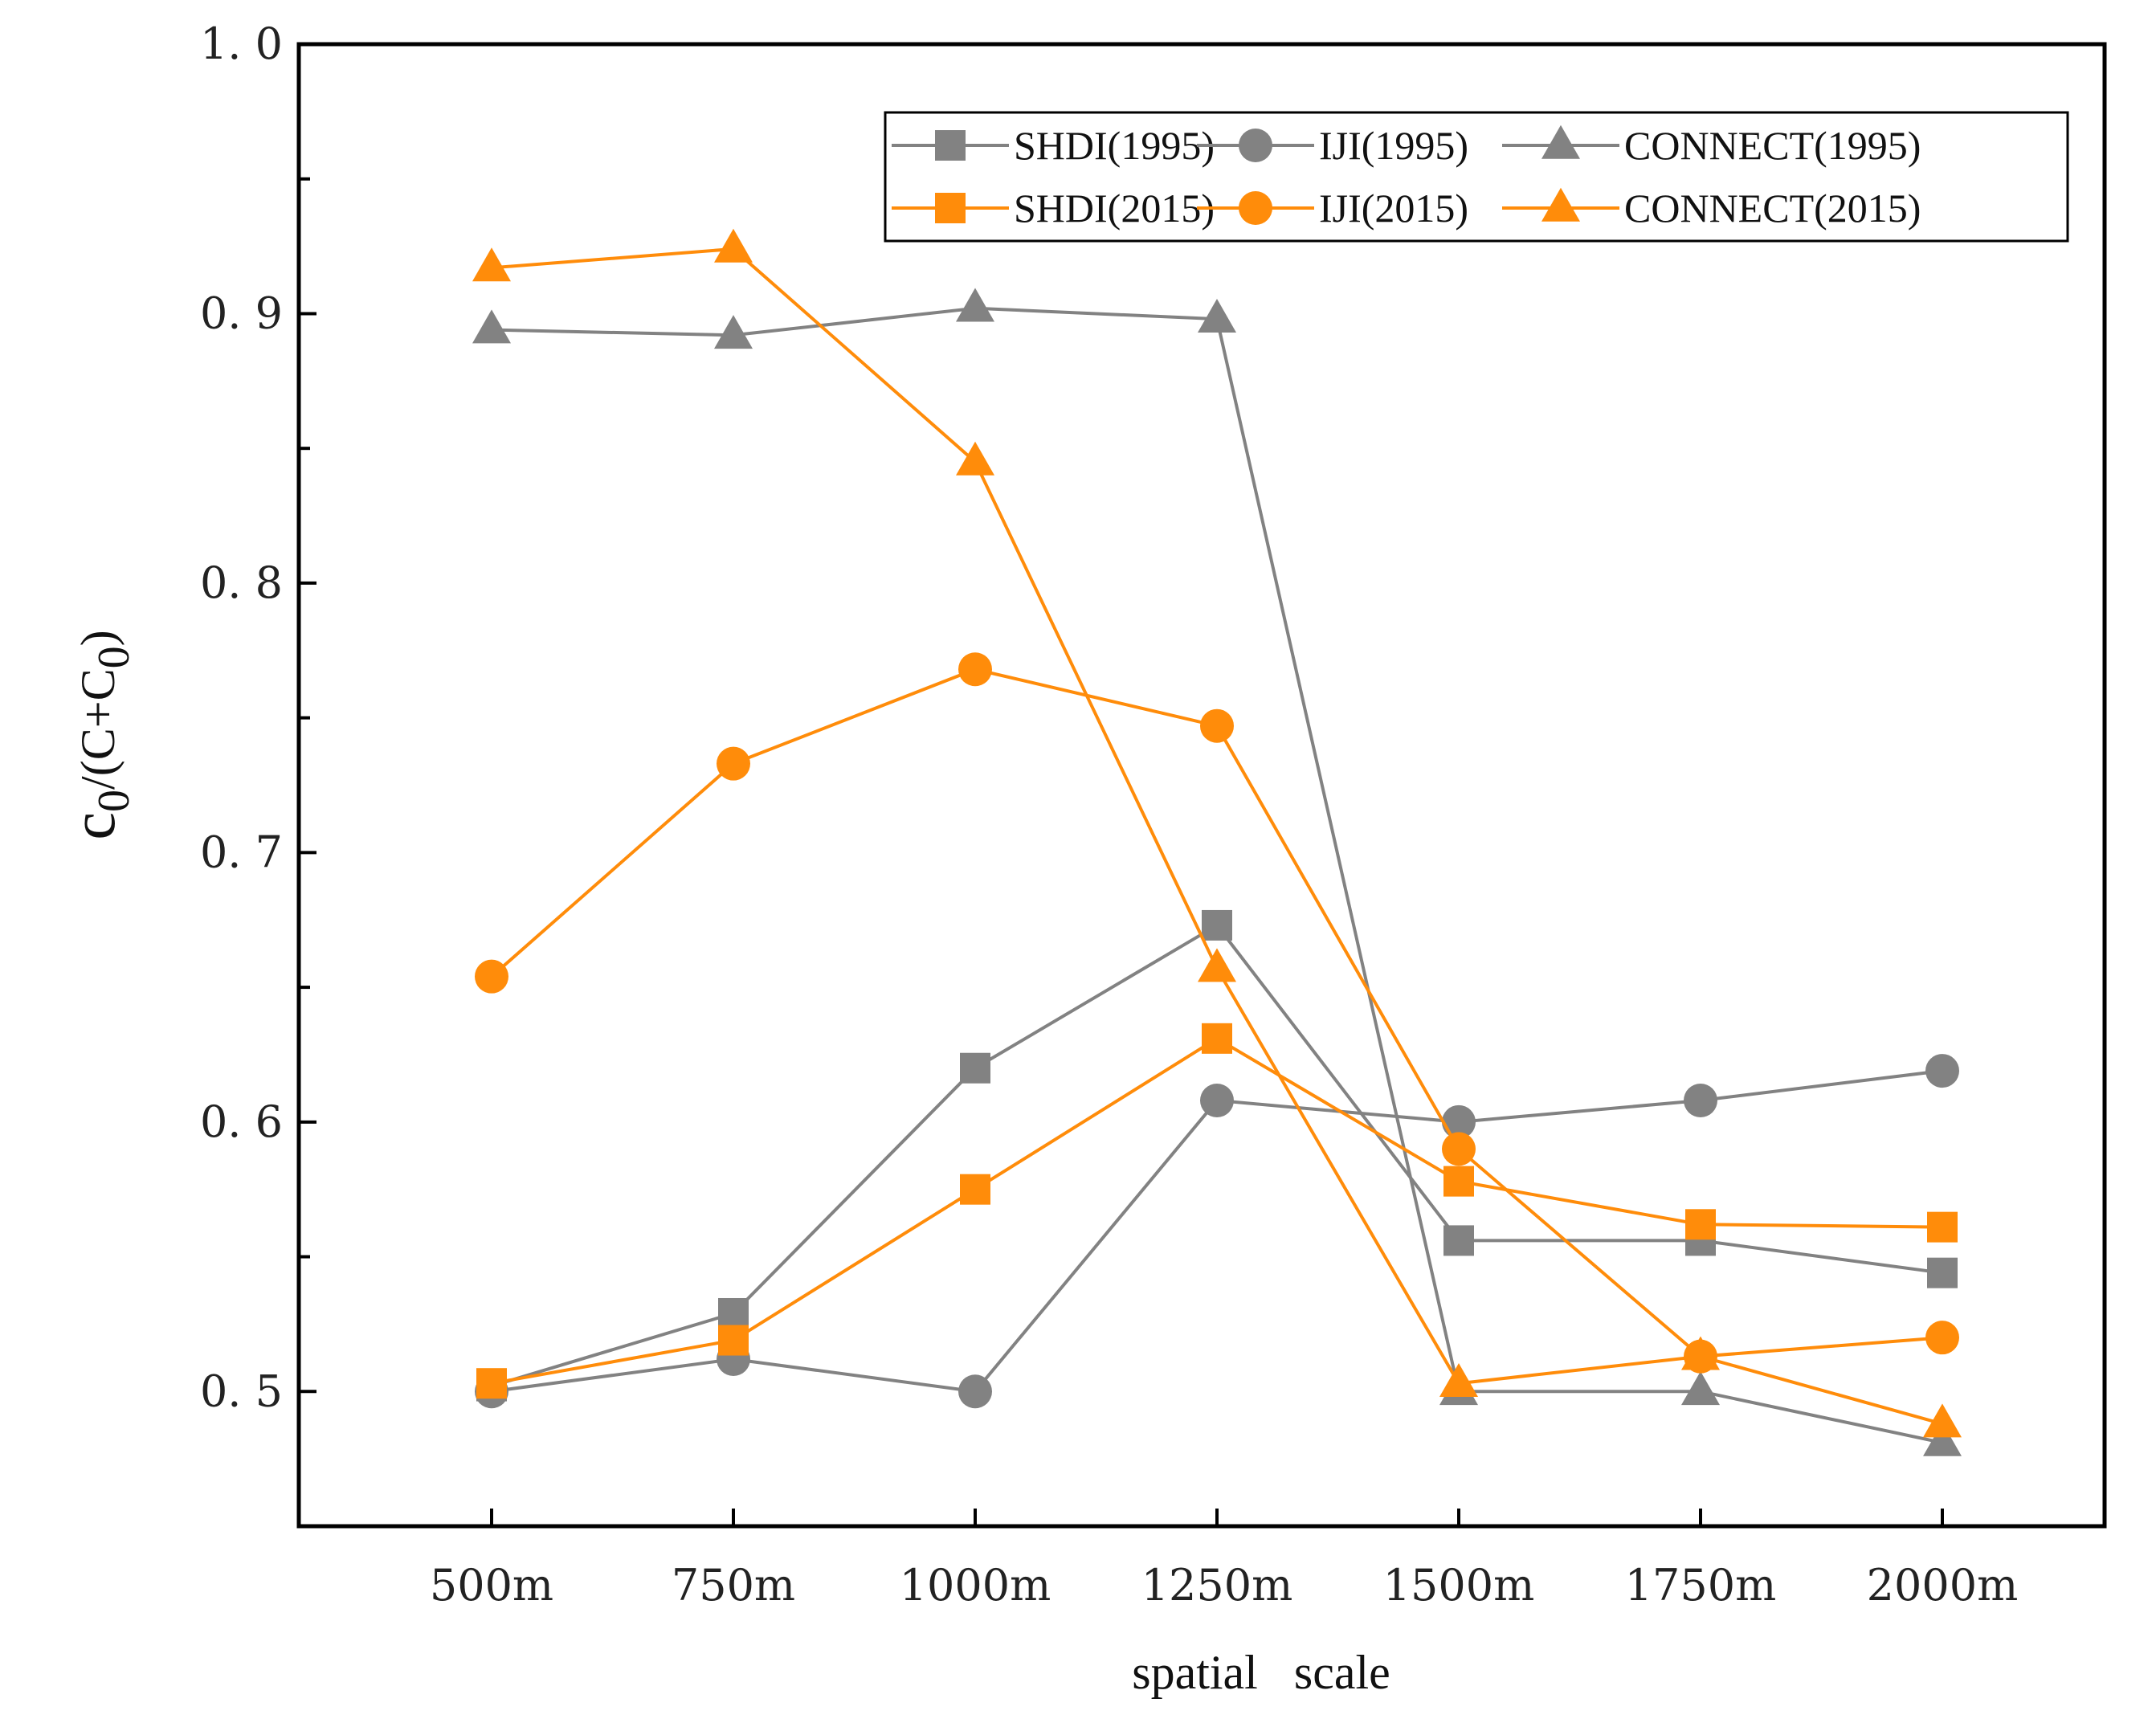  I want to click on y-tick-label: 0. 9, so click(242, 313).